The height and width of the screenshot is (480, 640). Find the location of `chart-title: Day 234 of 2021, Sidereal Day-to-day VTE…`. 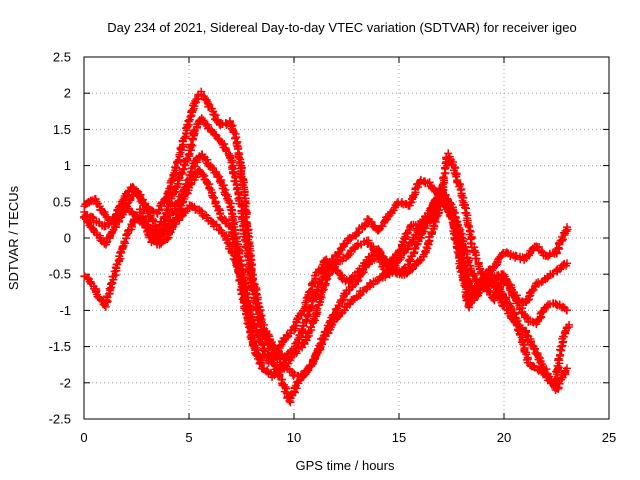

chart-title: Day 234 of 2021, Sidereal Day-to-day VTE… is located at coordinates (341, 27).